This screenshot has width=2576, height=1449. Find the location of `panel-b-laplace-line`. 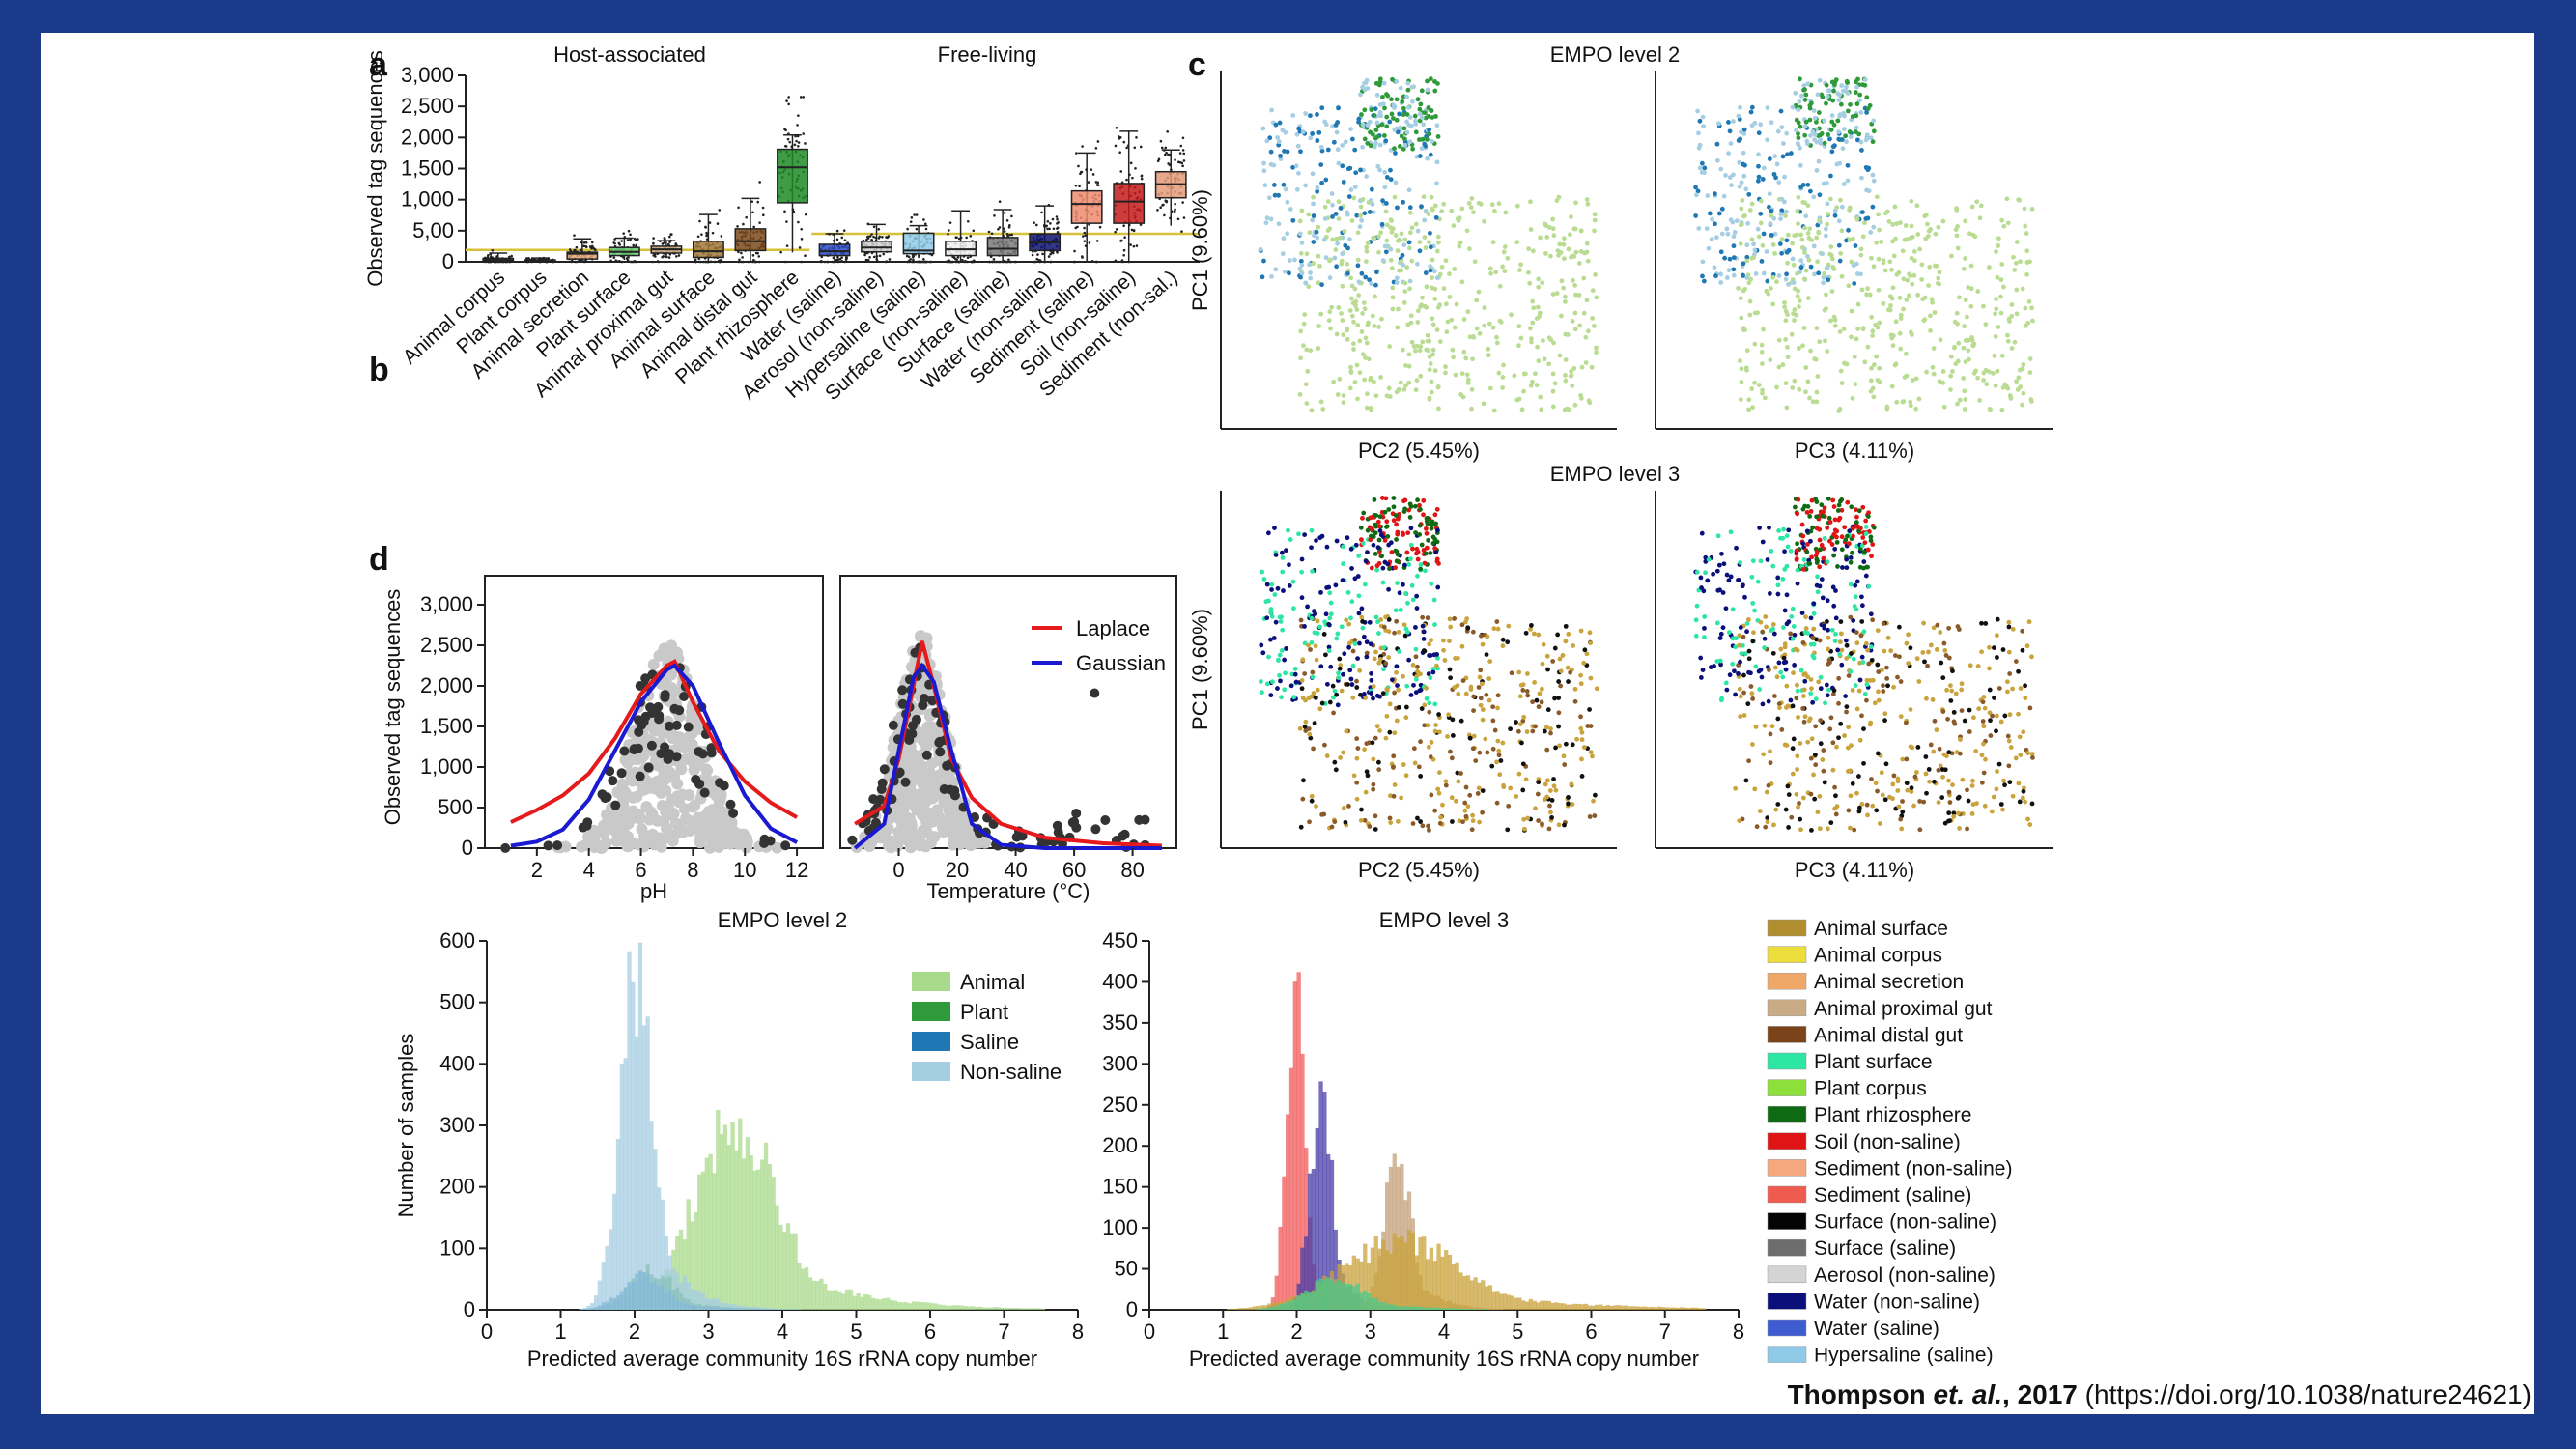

panel-b-laplace-line is located at coordinates (654, 741).